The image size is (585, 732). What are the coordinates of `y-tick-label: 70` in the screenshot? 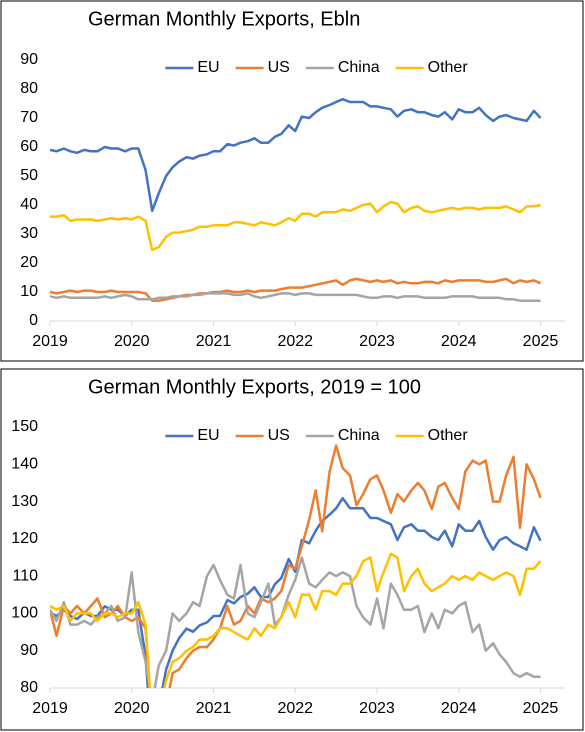 It's located at (29, 117).